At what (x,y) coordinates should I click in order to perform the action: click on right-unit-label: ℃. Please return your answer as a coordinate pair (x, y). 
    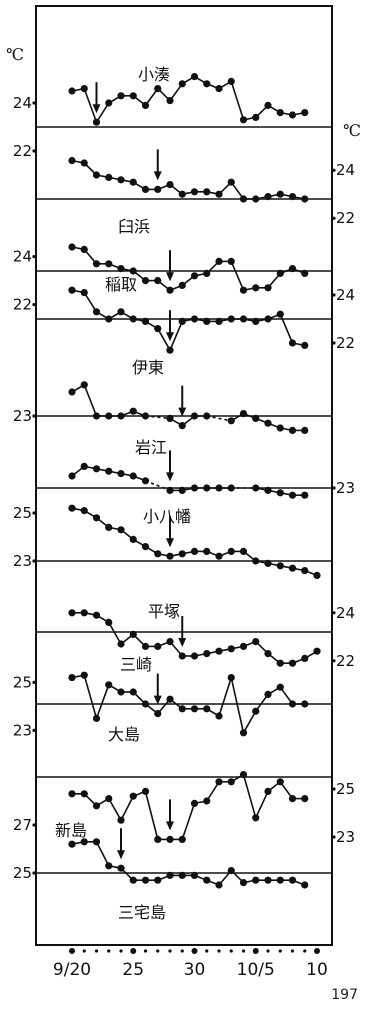
    Looking at the image, I should click on (352, 130).